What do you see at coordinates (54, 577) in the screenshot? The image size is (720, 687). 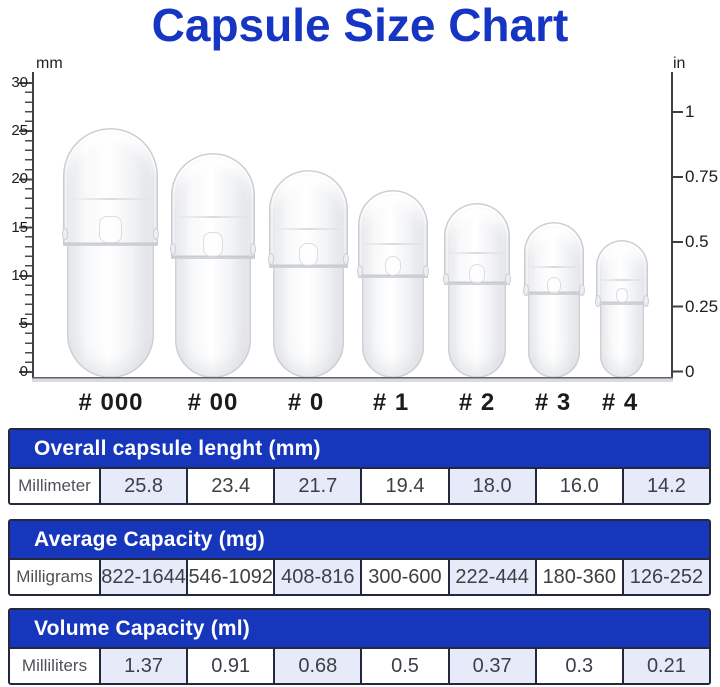 I see `row-label: Milligrams` at bounding box center [54, 577].